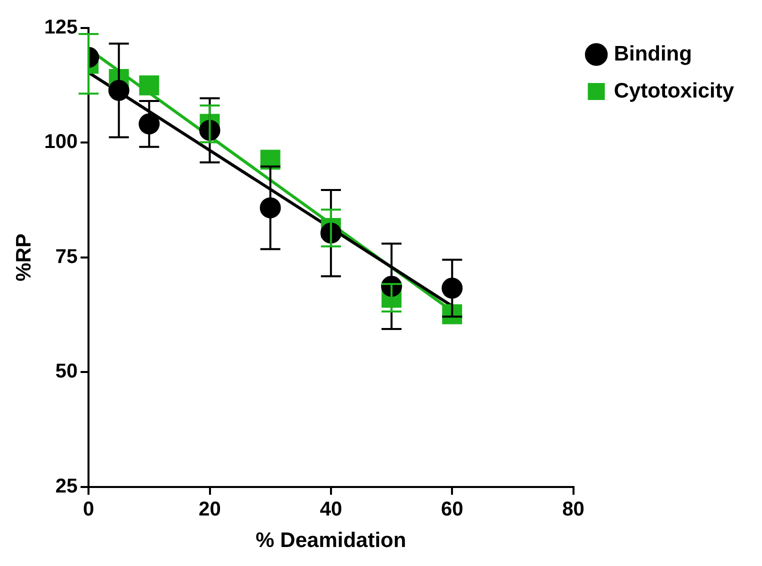 This screenshot has width=762, height=566. I want to click on y-tick-label: 100, so click(61, 142).